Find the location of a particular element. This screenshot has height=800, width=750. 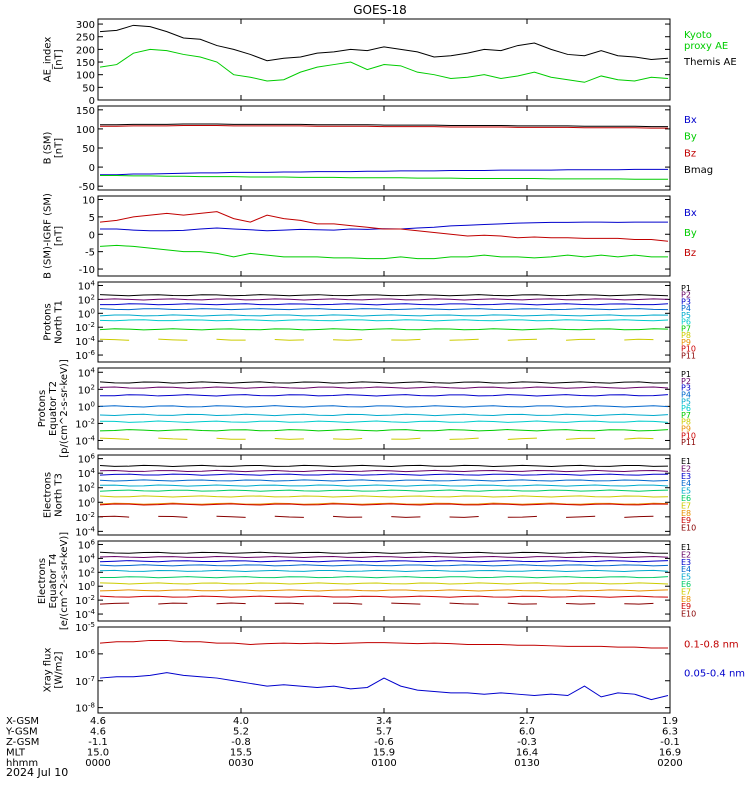

series-line-themis-ae is located at coordinates (384, 43).